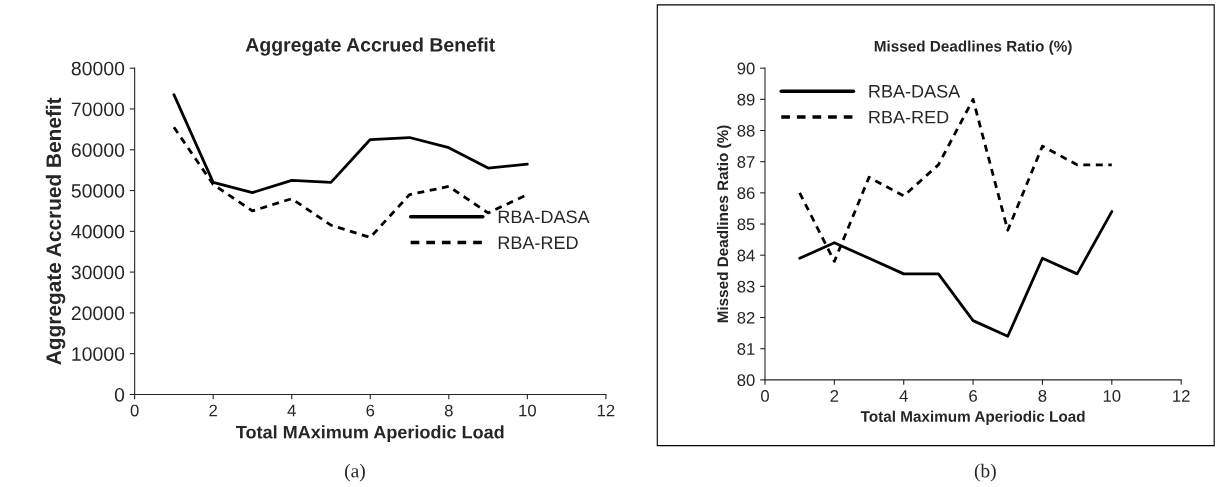 The height and width of the screenshot is (487, 1224). I want to click on y-tick-label: 86, so click(746, 193).